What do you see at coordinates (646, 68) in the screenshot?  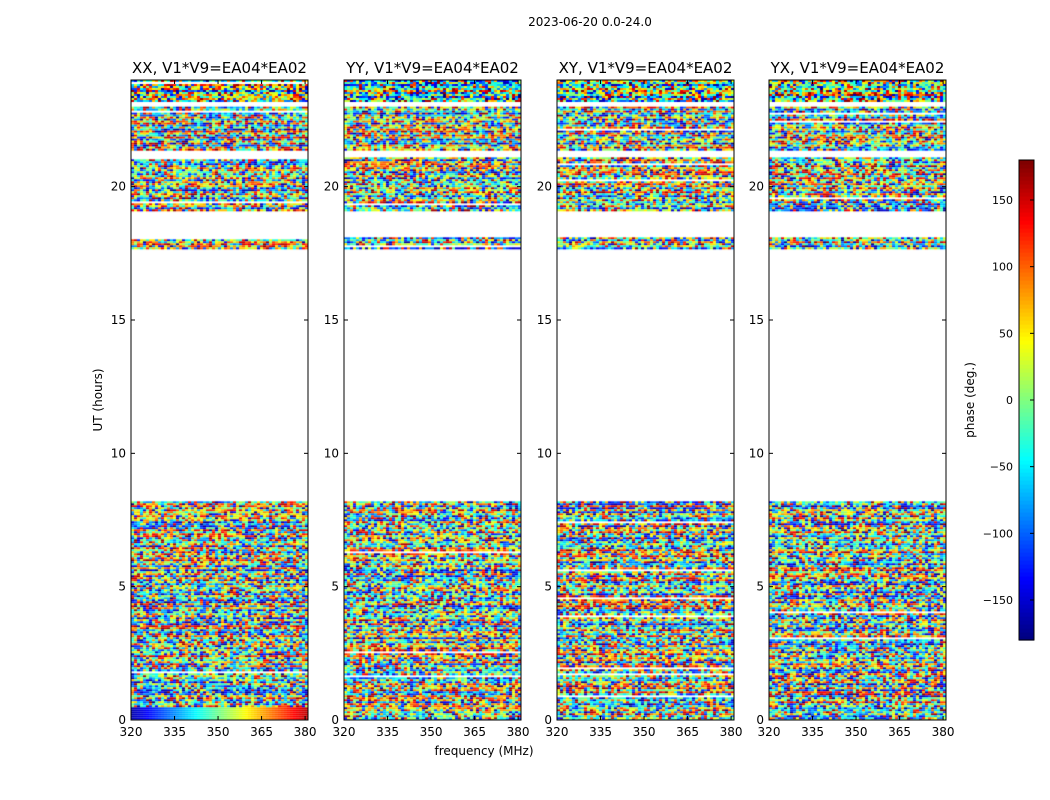 I see `panel-title: XY, V1*V9=EA04*EA02` at bounding box center [646, 68].